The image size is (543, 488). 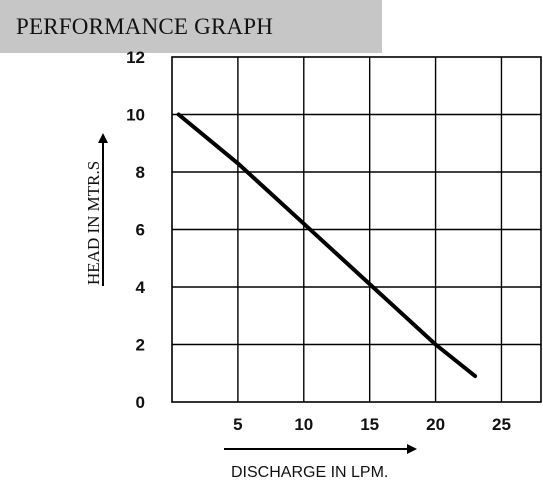 I want to click on x-tick-label: 15, so click(x=369, y=424).